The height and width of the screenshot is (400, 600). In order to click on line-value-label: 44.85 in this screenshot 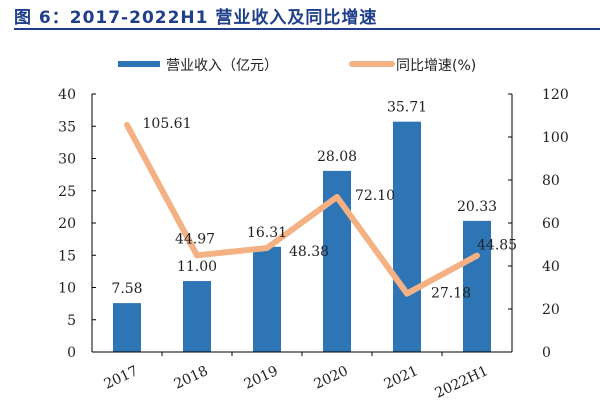, I will do `click(497, 246)`.